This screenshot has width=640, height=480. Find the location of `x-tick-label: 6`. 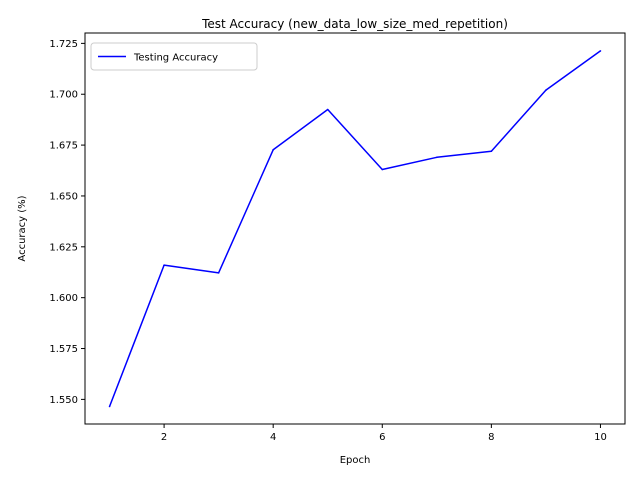

x-tick-label: 6 is located at coordinates (382, 437).